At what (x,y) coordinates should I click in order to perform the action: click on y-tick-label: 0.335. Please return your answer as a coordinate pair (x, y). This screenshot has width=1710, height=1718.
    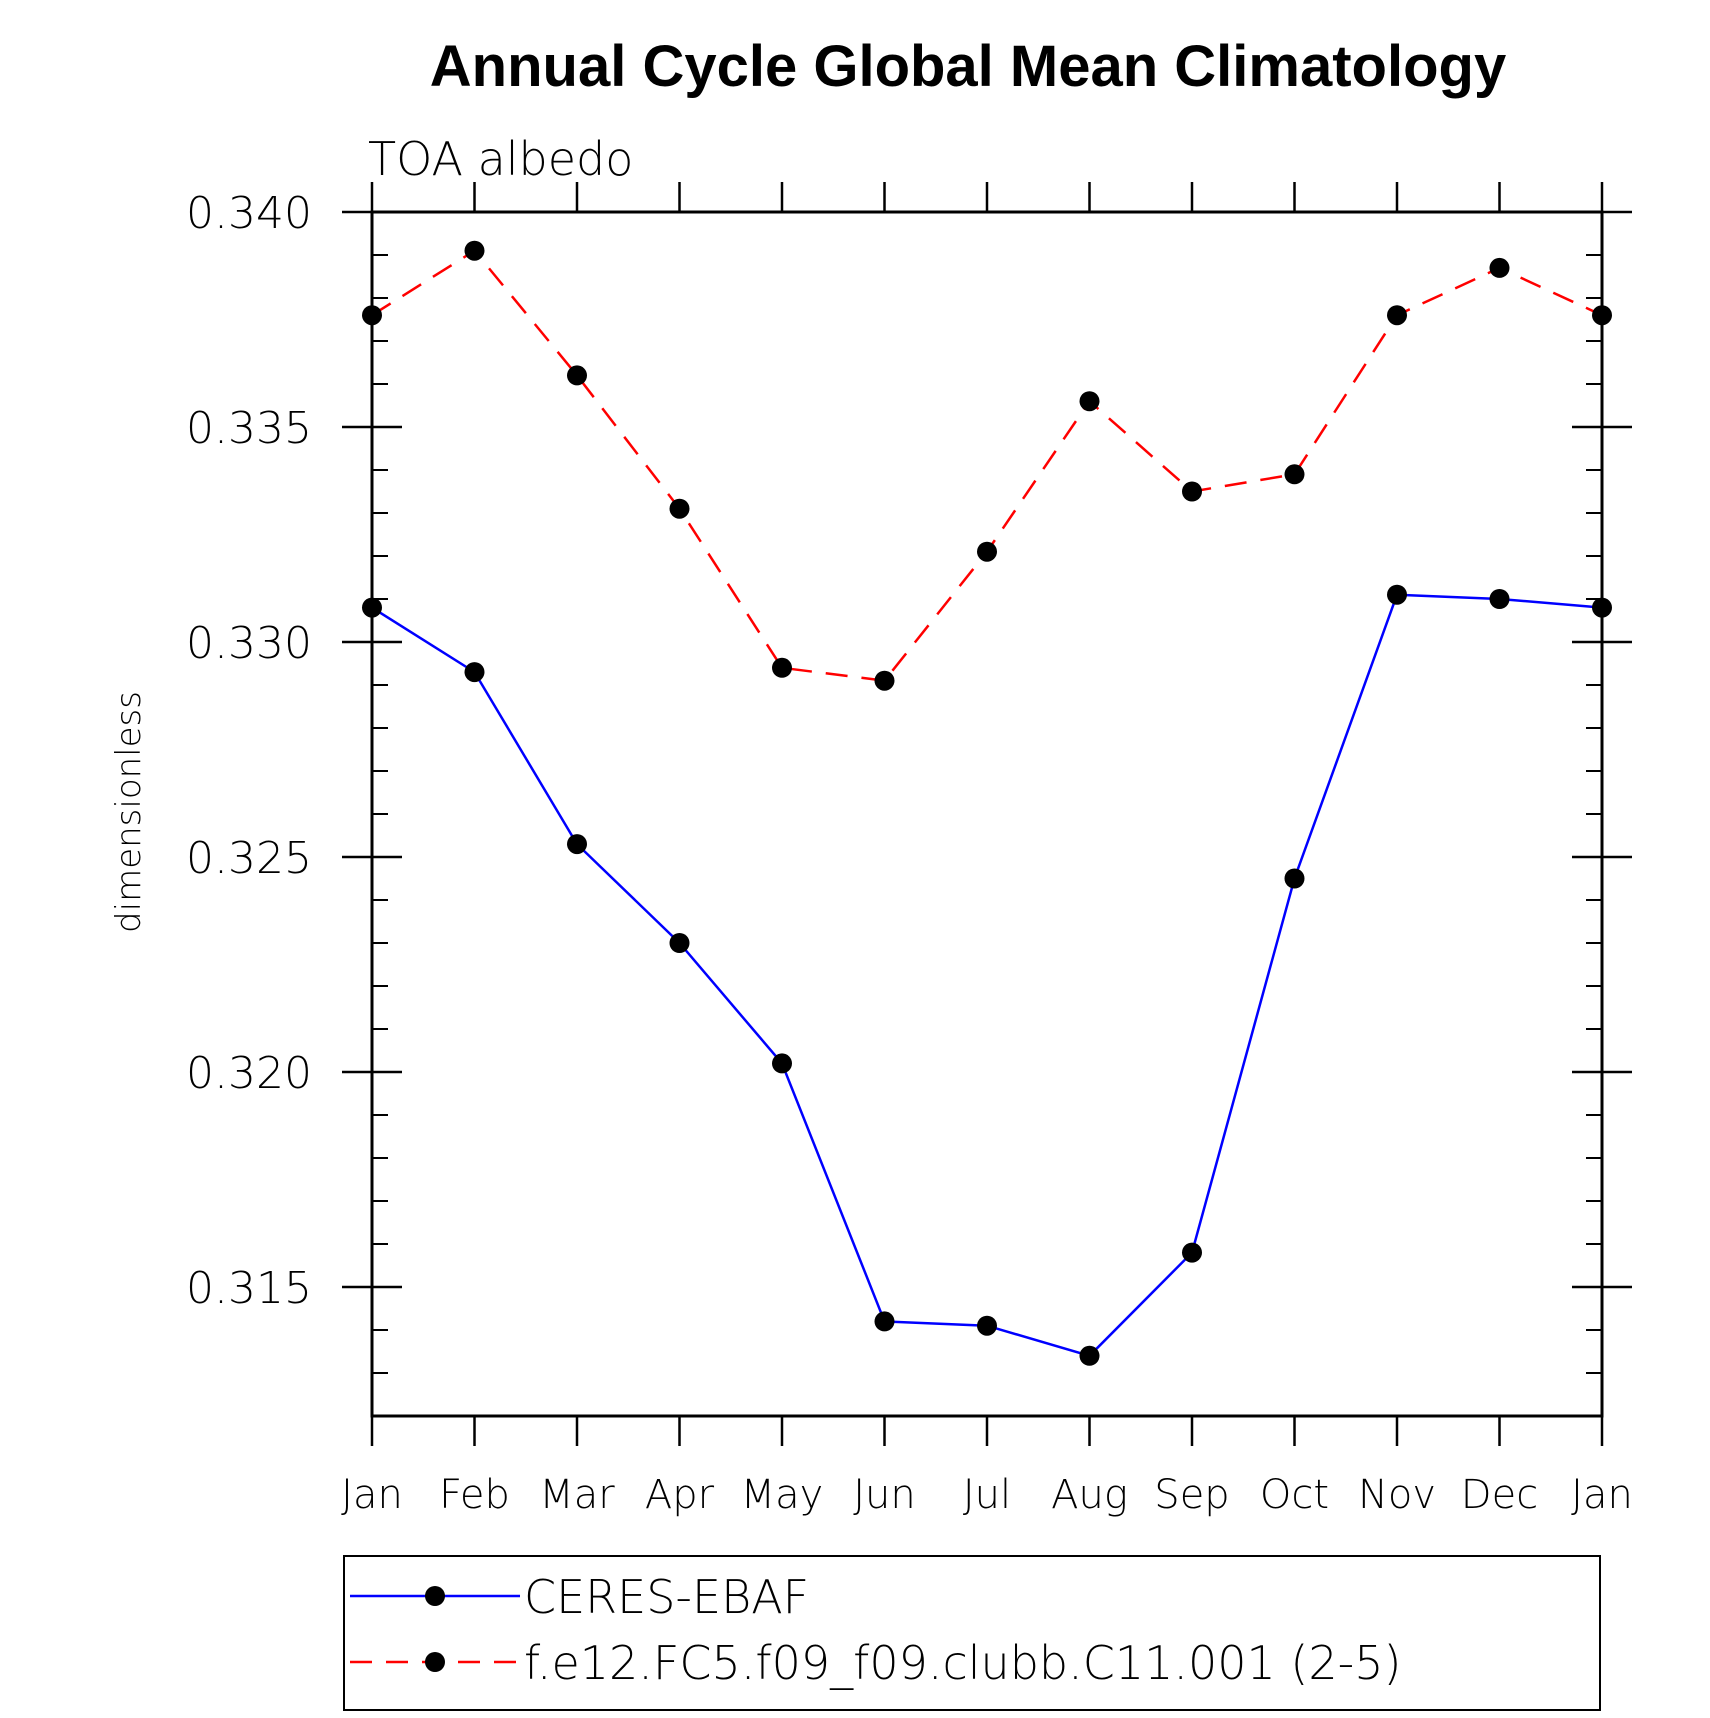
    Looking at the image, I should click on (249, 428).